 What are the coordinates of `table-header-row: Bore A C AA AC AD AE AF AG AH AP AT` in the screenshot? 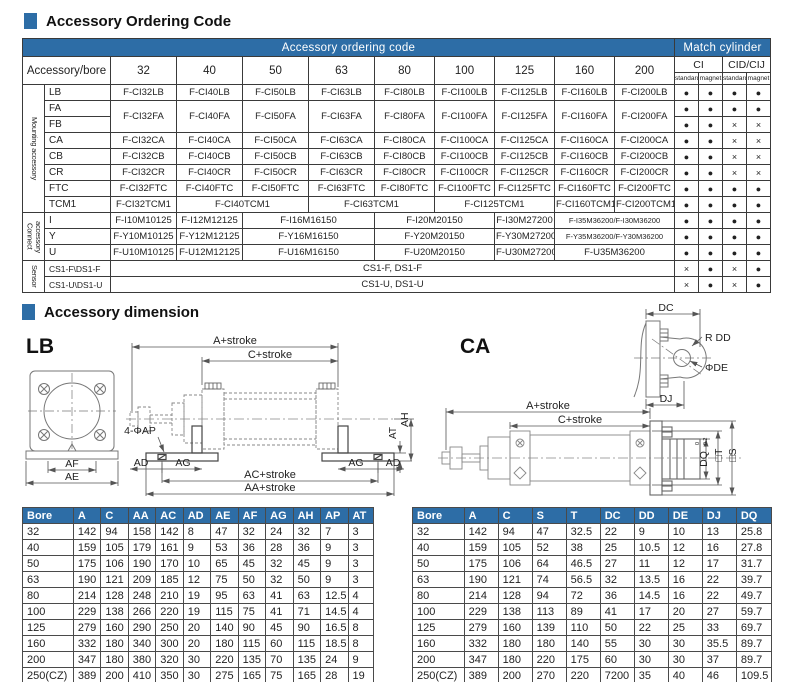 It's located at (198, 515).